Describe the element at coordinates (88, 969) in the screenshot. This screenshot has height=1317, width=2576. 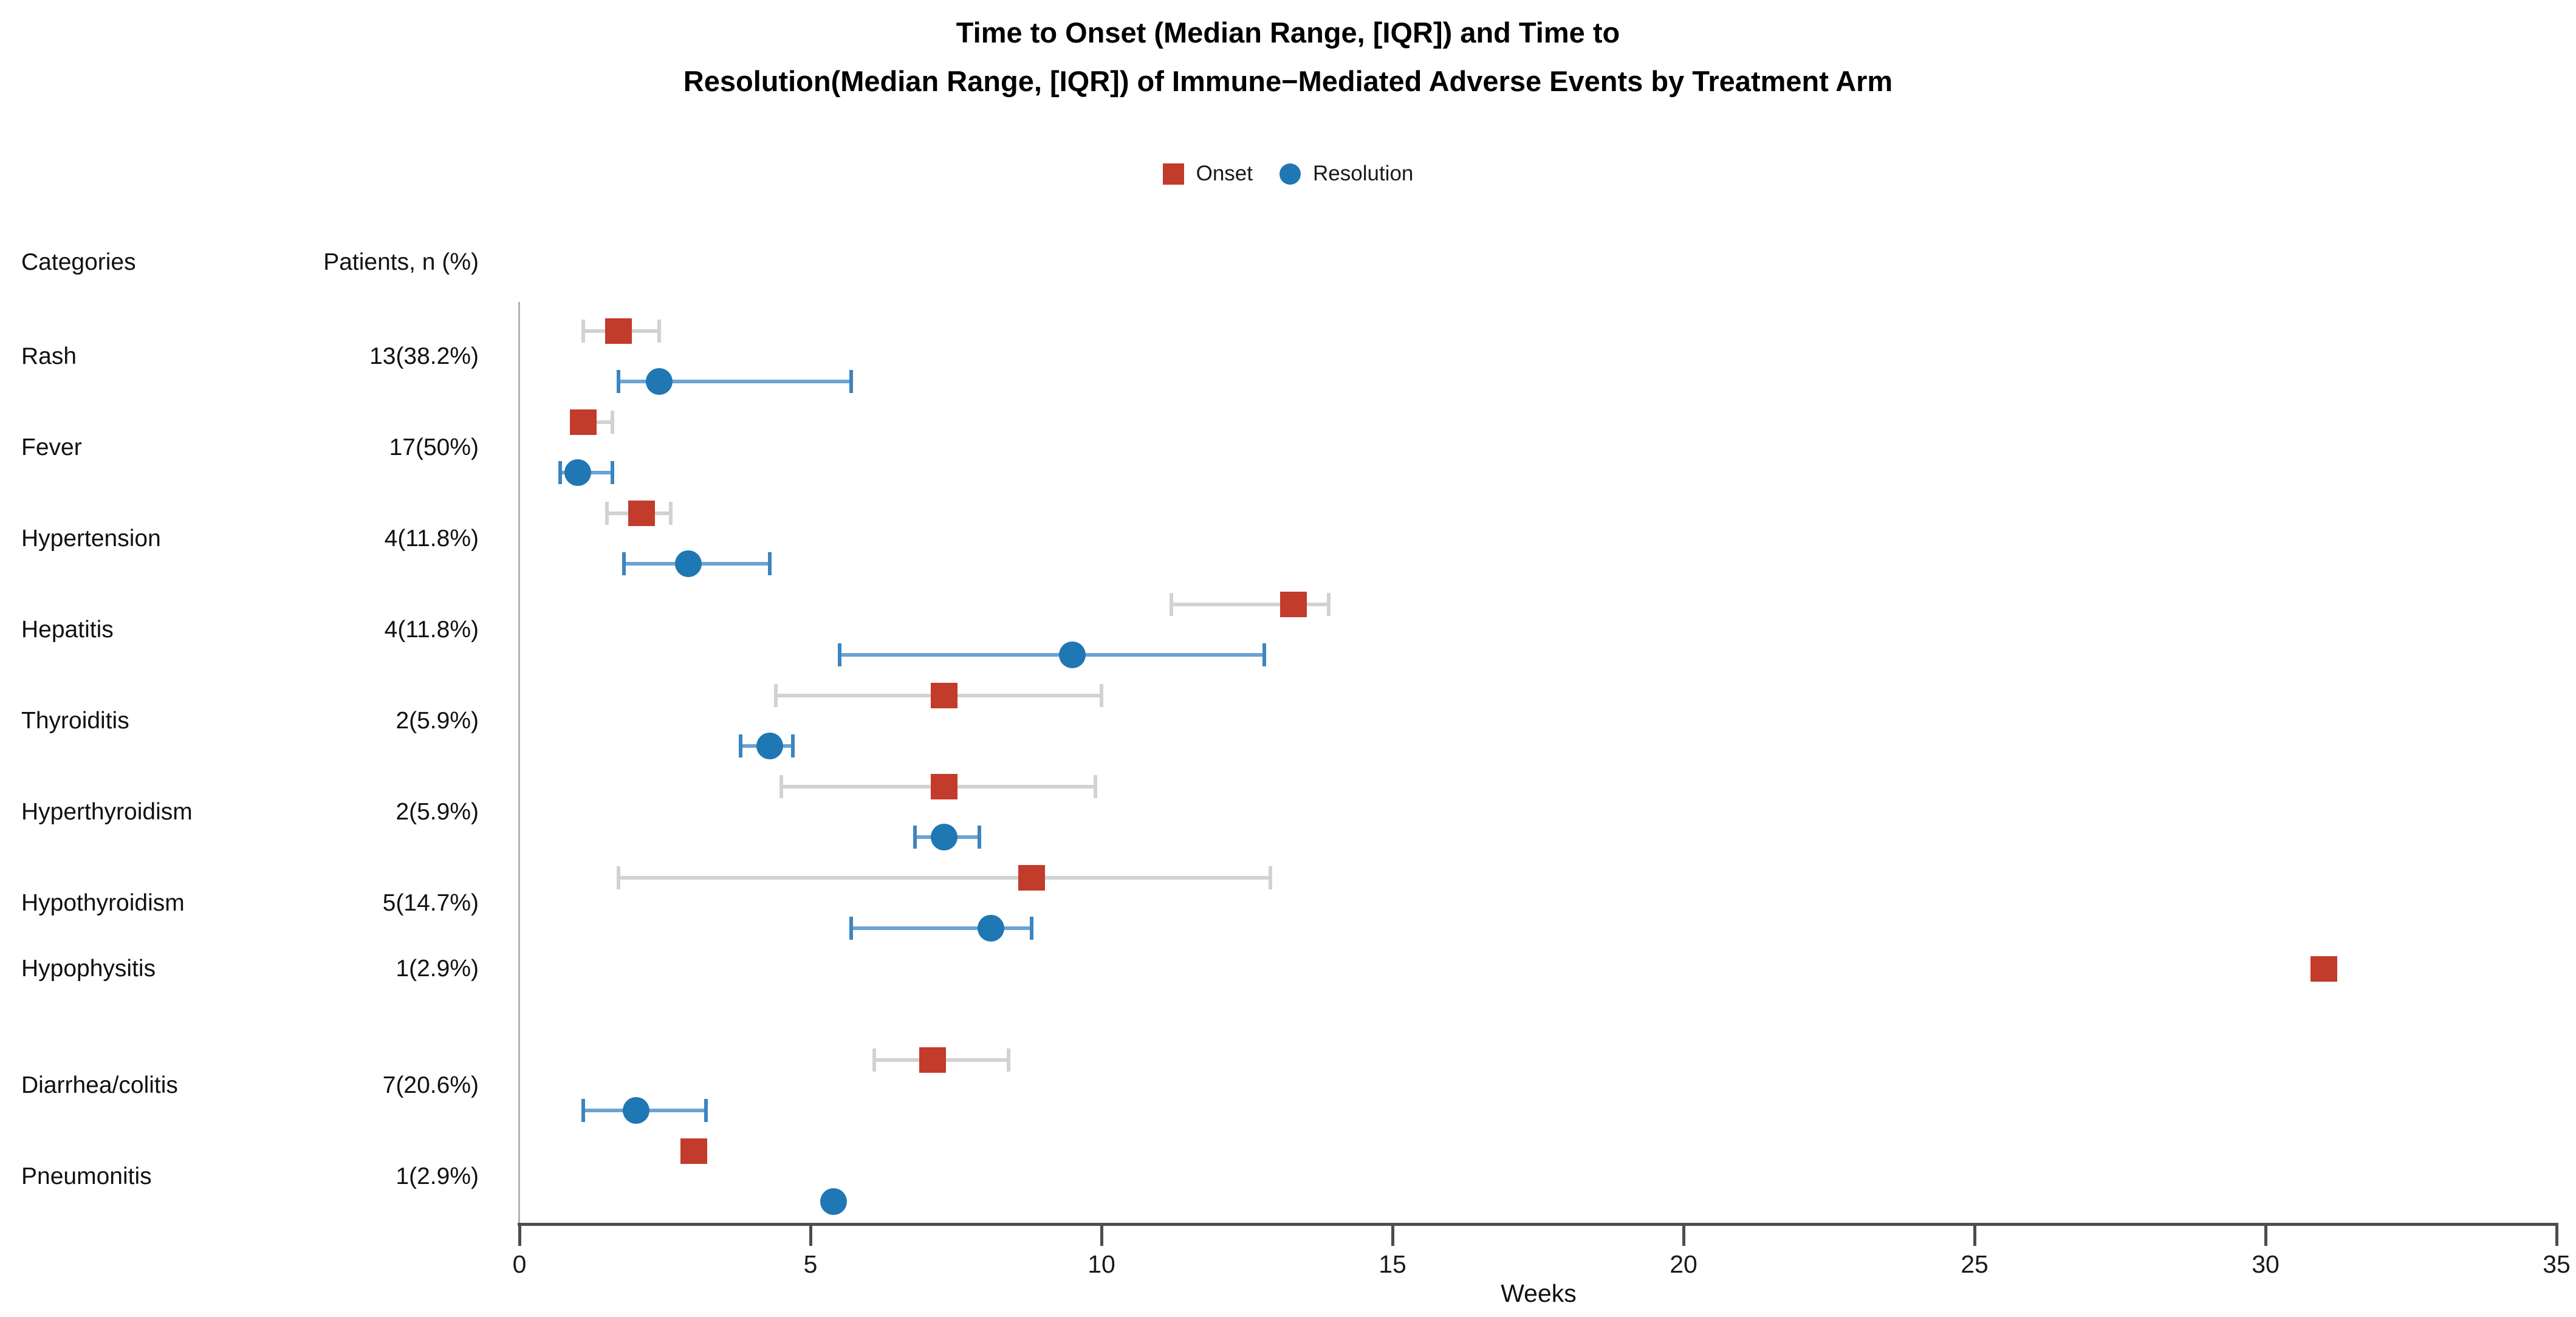
I see `category-label: Hypophysitis` at that location.